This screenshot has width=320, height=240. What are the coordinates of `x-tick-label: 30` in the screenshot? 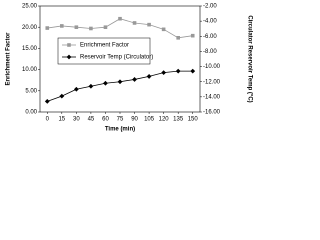 It's located at (76, 120).